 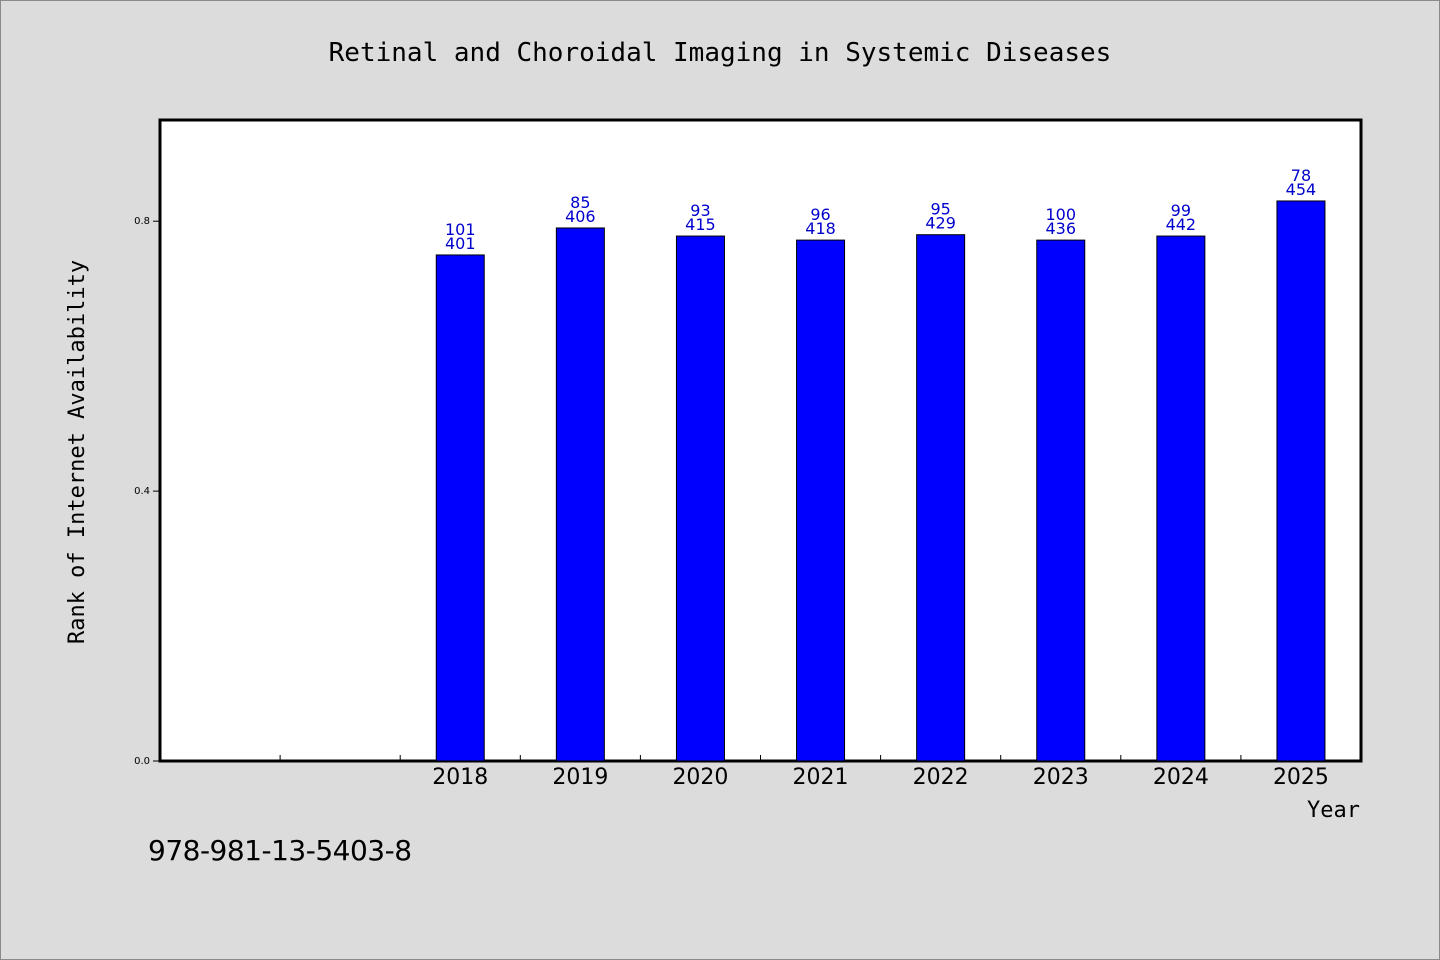 I want to click on bar-label-top: 85, so click(x=580, y=202).